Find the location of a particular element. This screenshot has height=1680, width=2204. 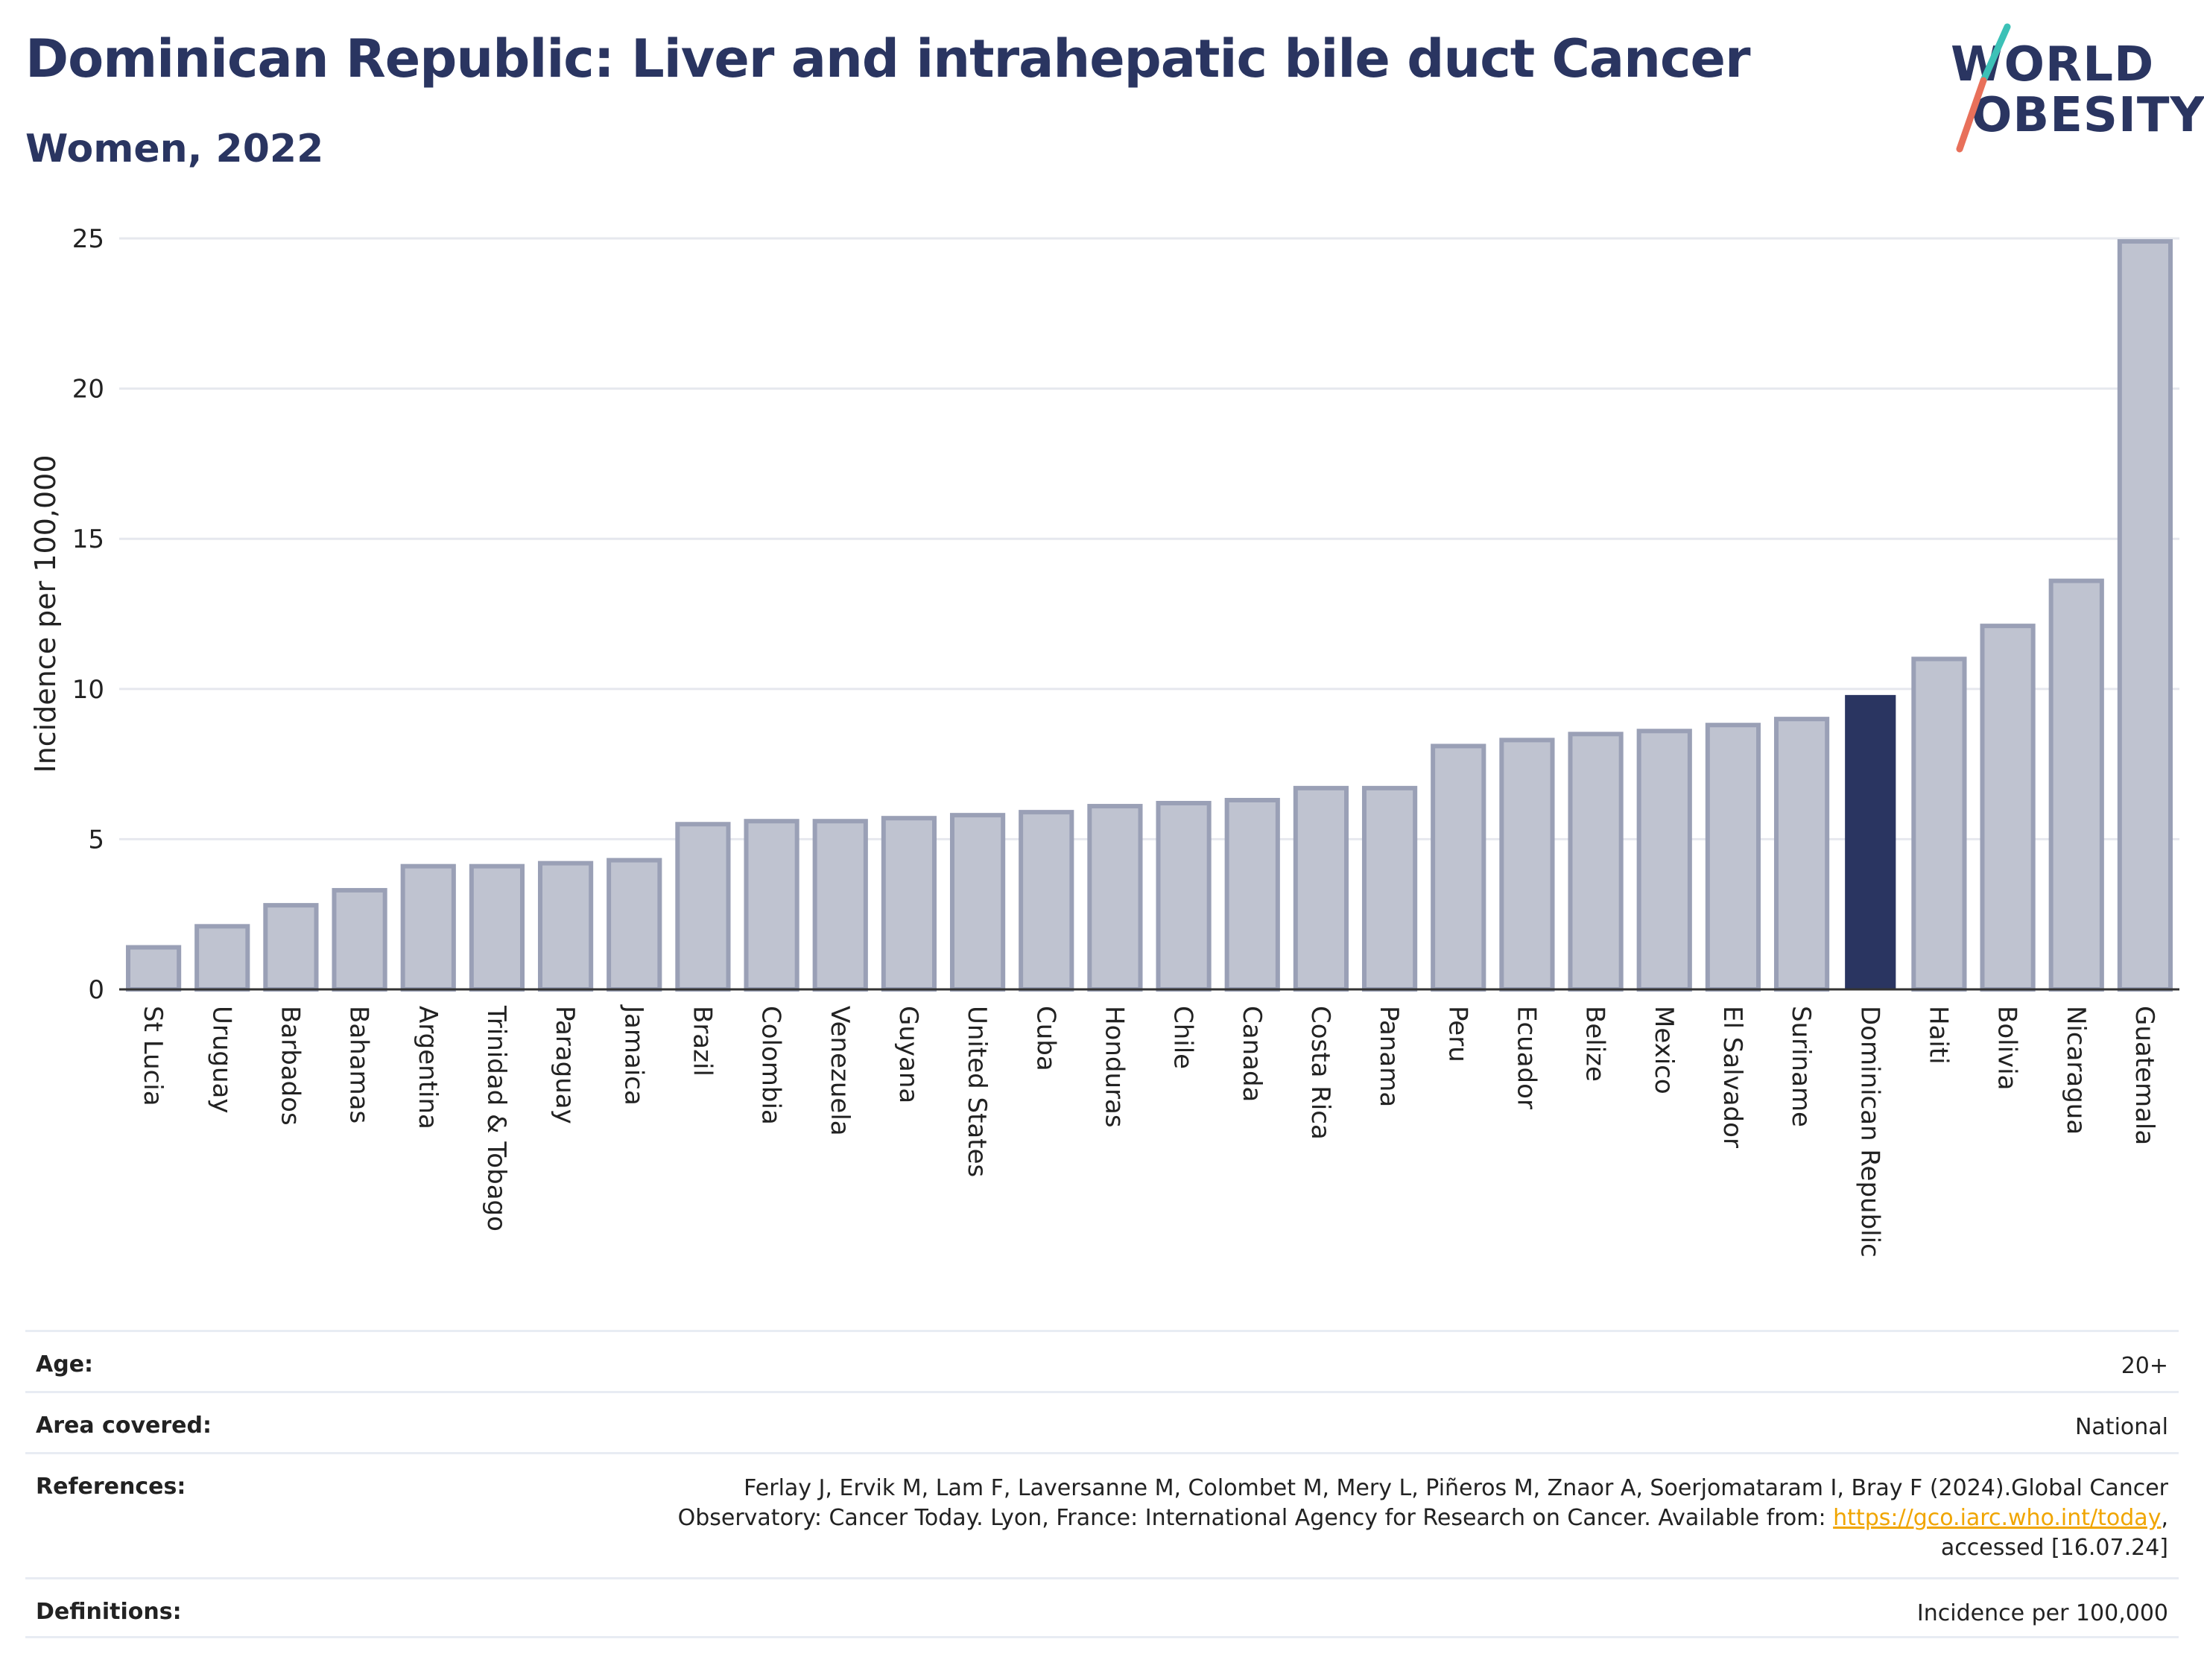

info-row-definitions: Definitions: Incidence per 100,000 is located at coordinates (1102, 1607).